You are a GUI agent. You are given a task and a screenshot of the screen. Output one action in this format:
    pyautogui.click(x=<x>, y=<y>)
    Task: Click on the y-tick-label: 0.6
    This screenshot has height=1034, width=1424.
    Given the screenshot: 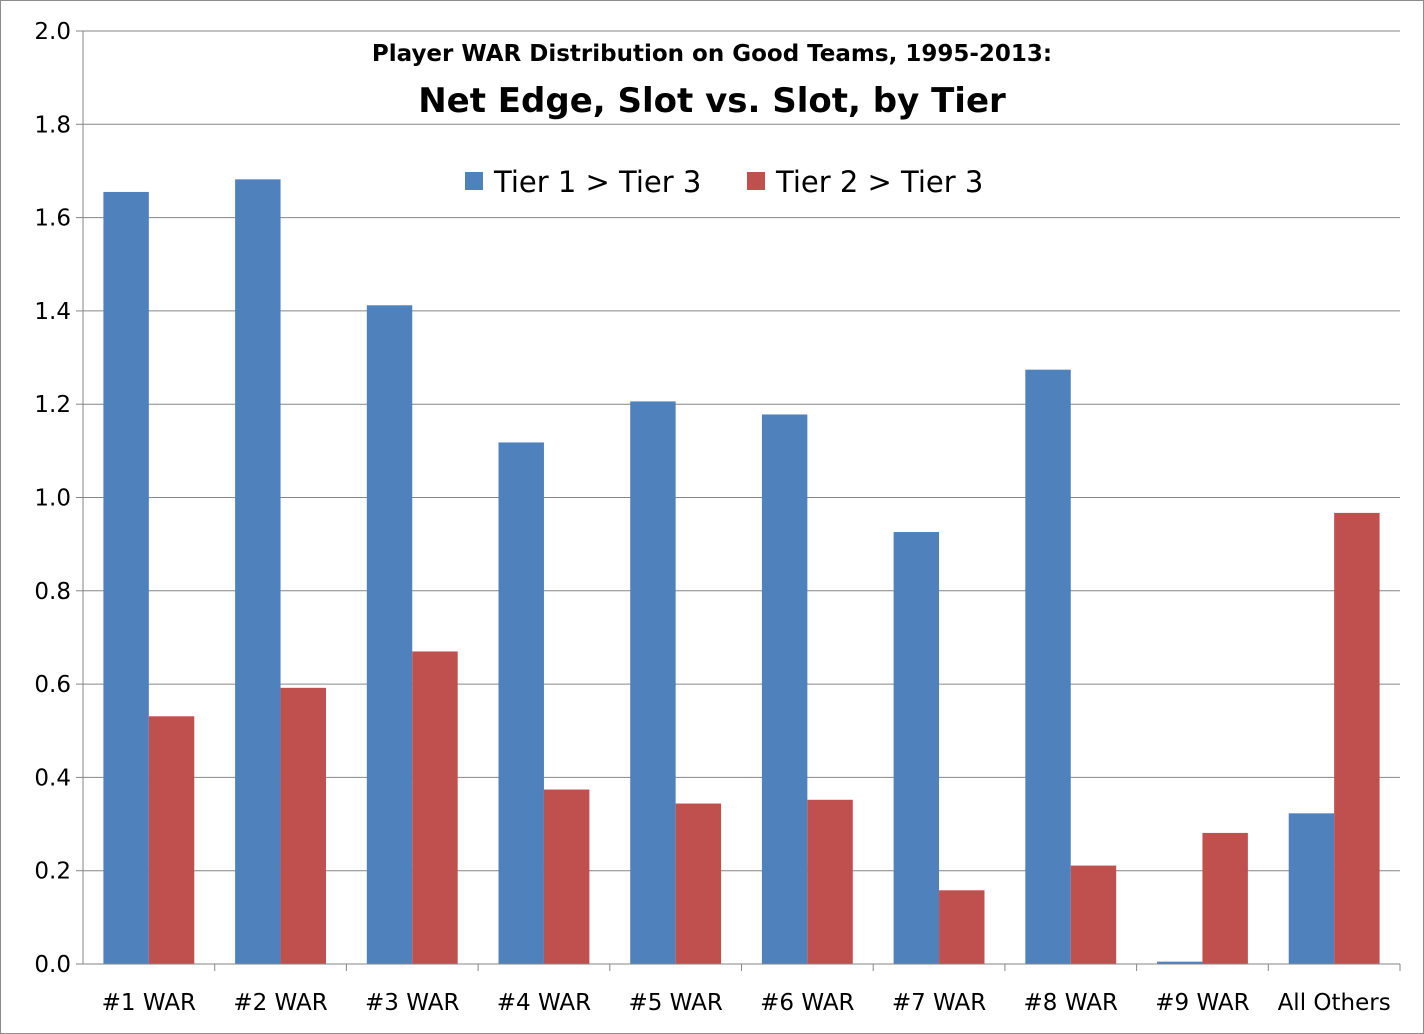 What is the action you would take?
    pyautogui.click(x=52, y=685)
    